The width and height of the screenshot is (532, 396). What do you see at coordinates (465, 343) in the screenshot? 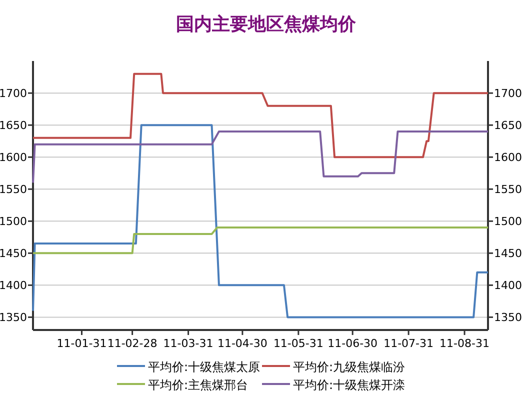
I see `x-tick-label: 11-08-31` at bounding box center [465, 343].